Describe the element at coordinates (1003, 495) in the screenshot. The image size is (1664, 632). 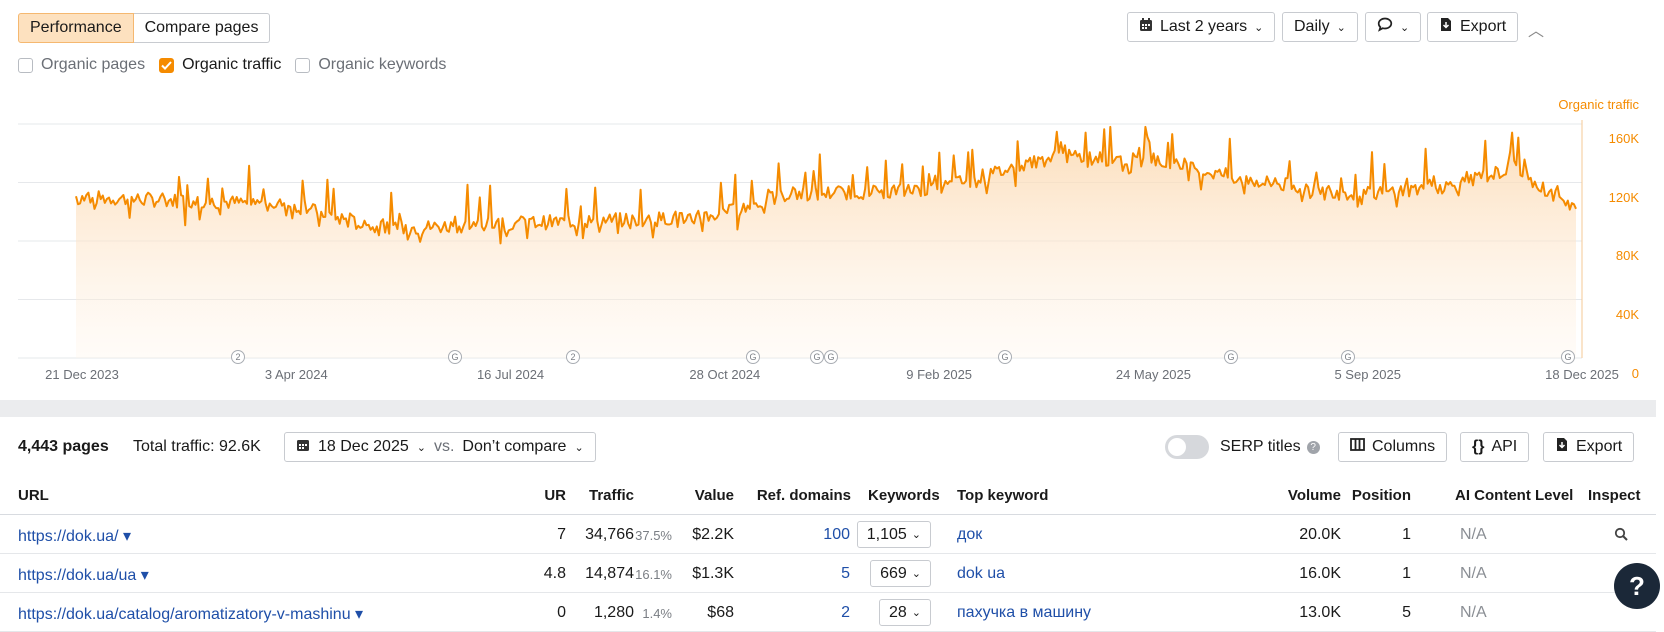
I see `col-top-keyword: Top keyword` at that location.